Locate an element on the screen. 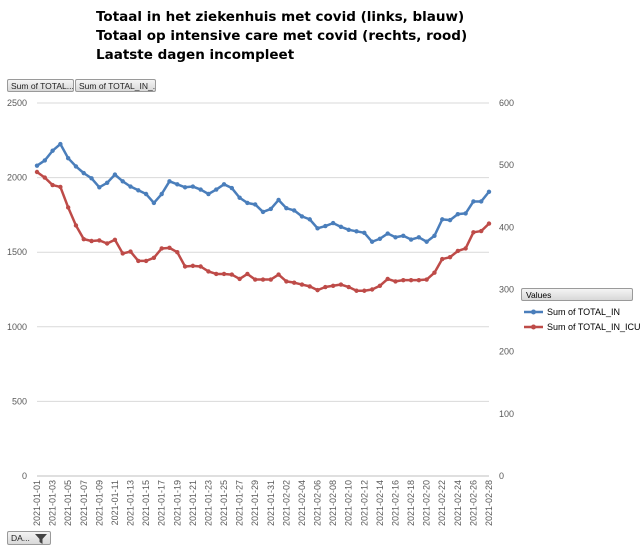 This screenshot has height=552, width=640. x-tick-label: 2021-02-02 is located at coordinates (286, 503).